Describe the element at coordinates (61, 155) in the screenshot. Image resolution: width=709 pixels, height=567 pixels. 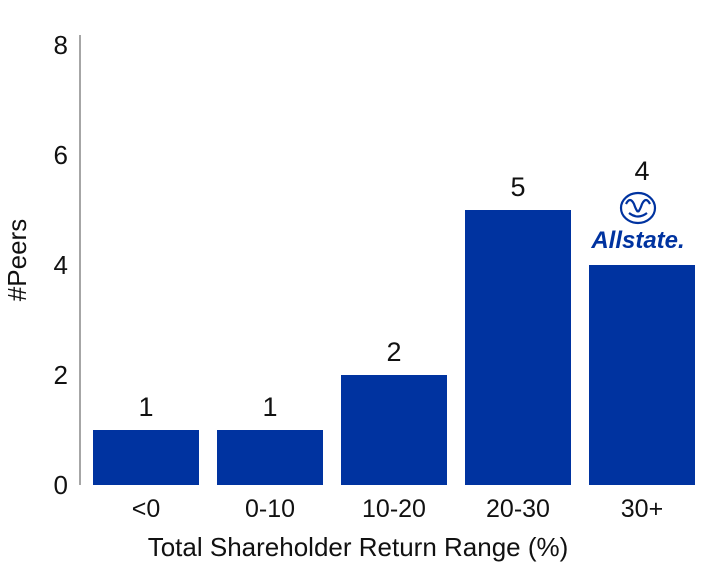
I see `y-tick-label: 6` at that location.